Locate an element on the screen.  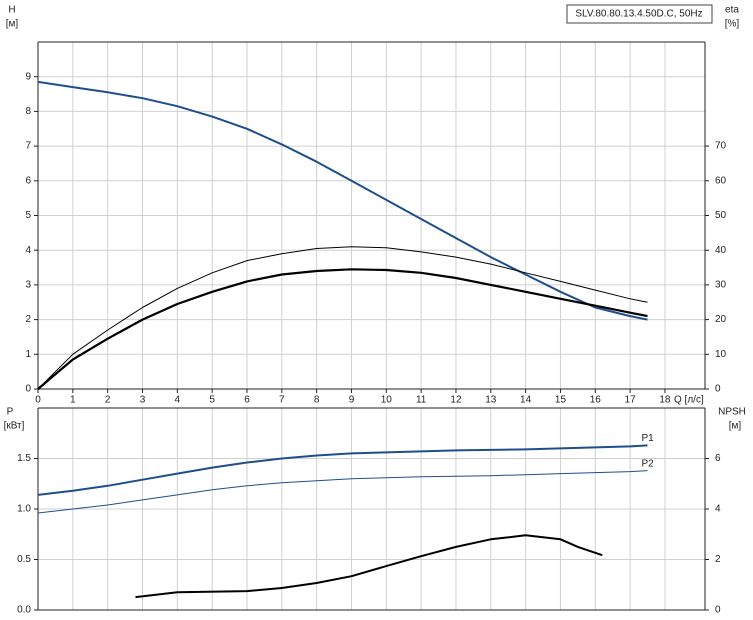
y2-tick-label: 40 is located at coordinates (721, 250).